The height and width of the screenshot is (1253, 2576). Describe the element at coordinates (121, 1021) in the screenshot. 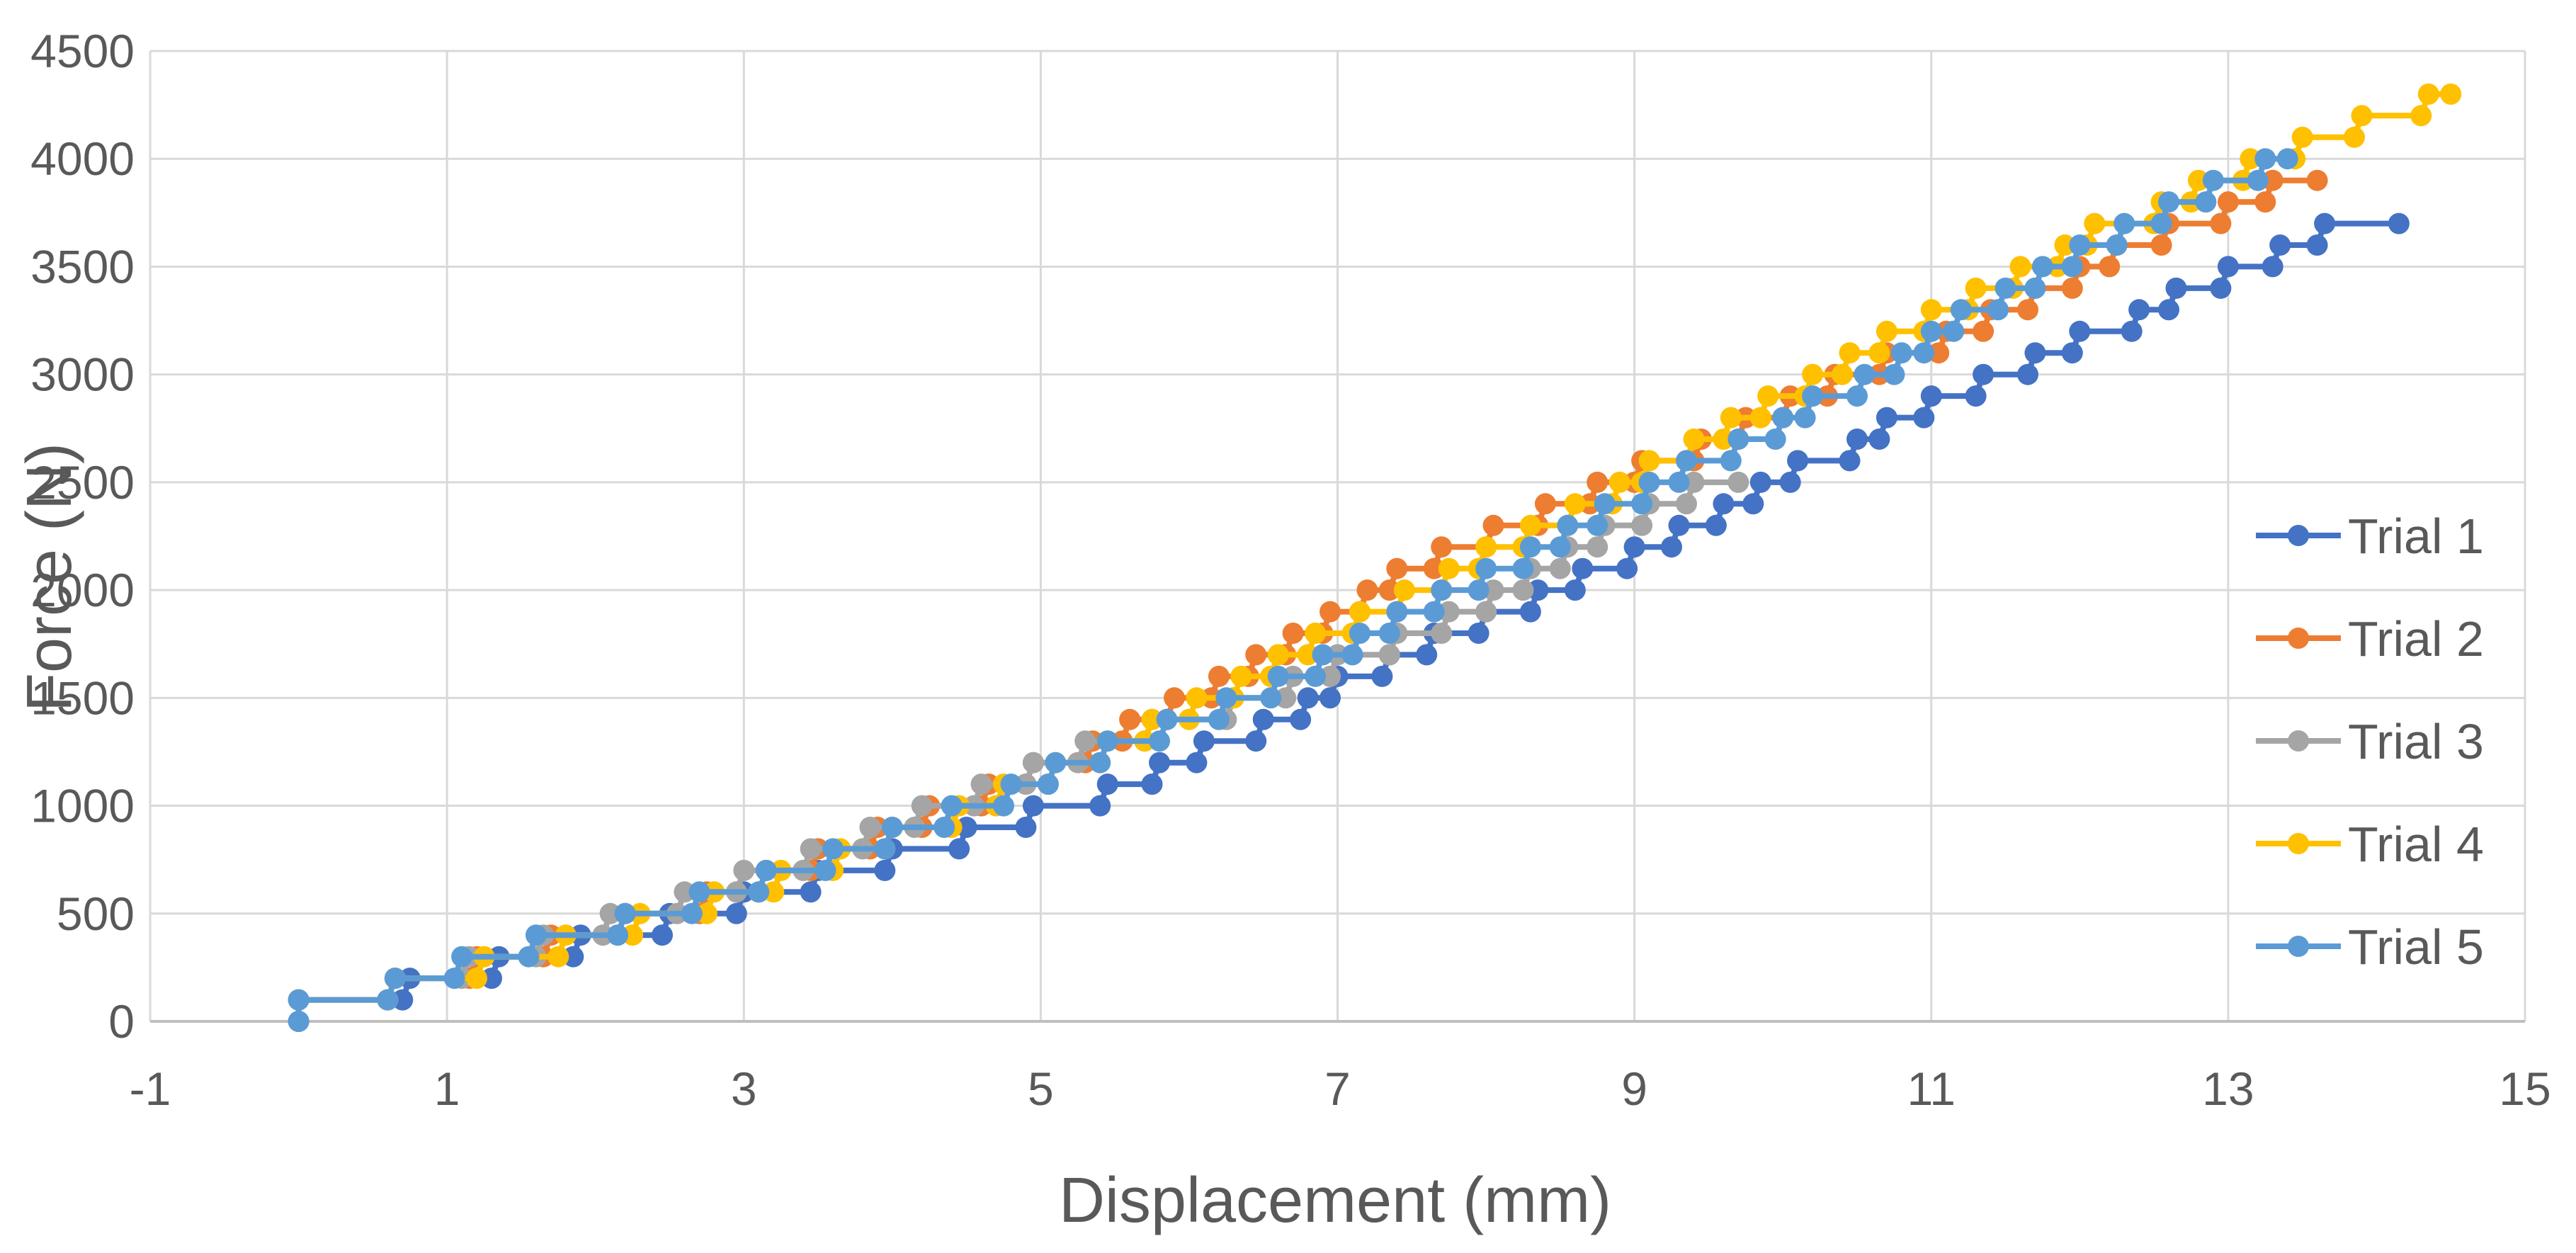

I see `y-tick-label: 0` at that location.